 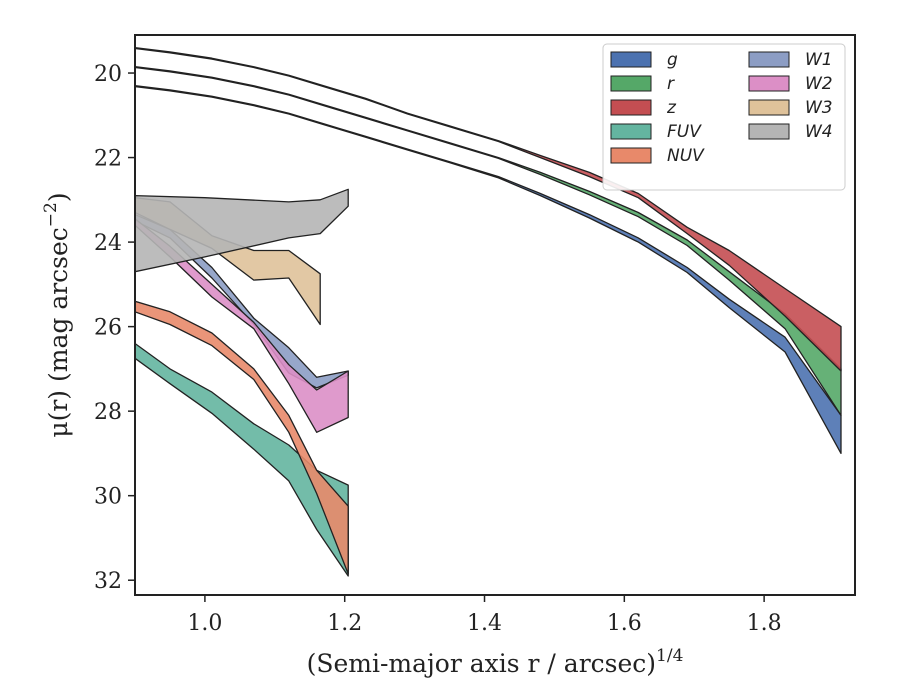 I want to click on band-fuv, so click(x=242, y=459).